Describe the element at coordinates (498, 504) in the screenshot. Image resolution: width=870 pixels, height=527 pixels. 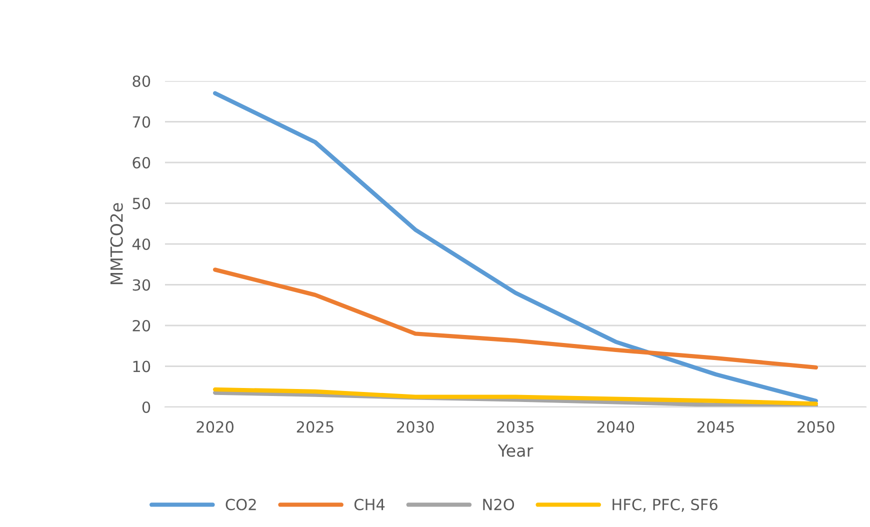
I see `legend-label: N2O` at that location.